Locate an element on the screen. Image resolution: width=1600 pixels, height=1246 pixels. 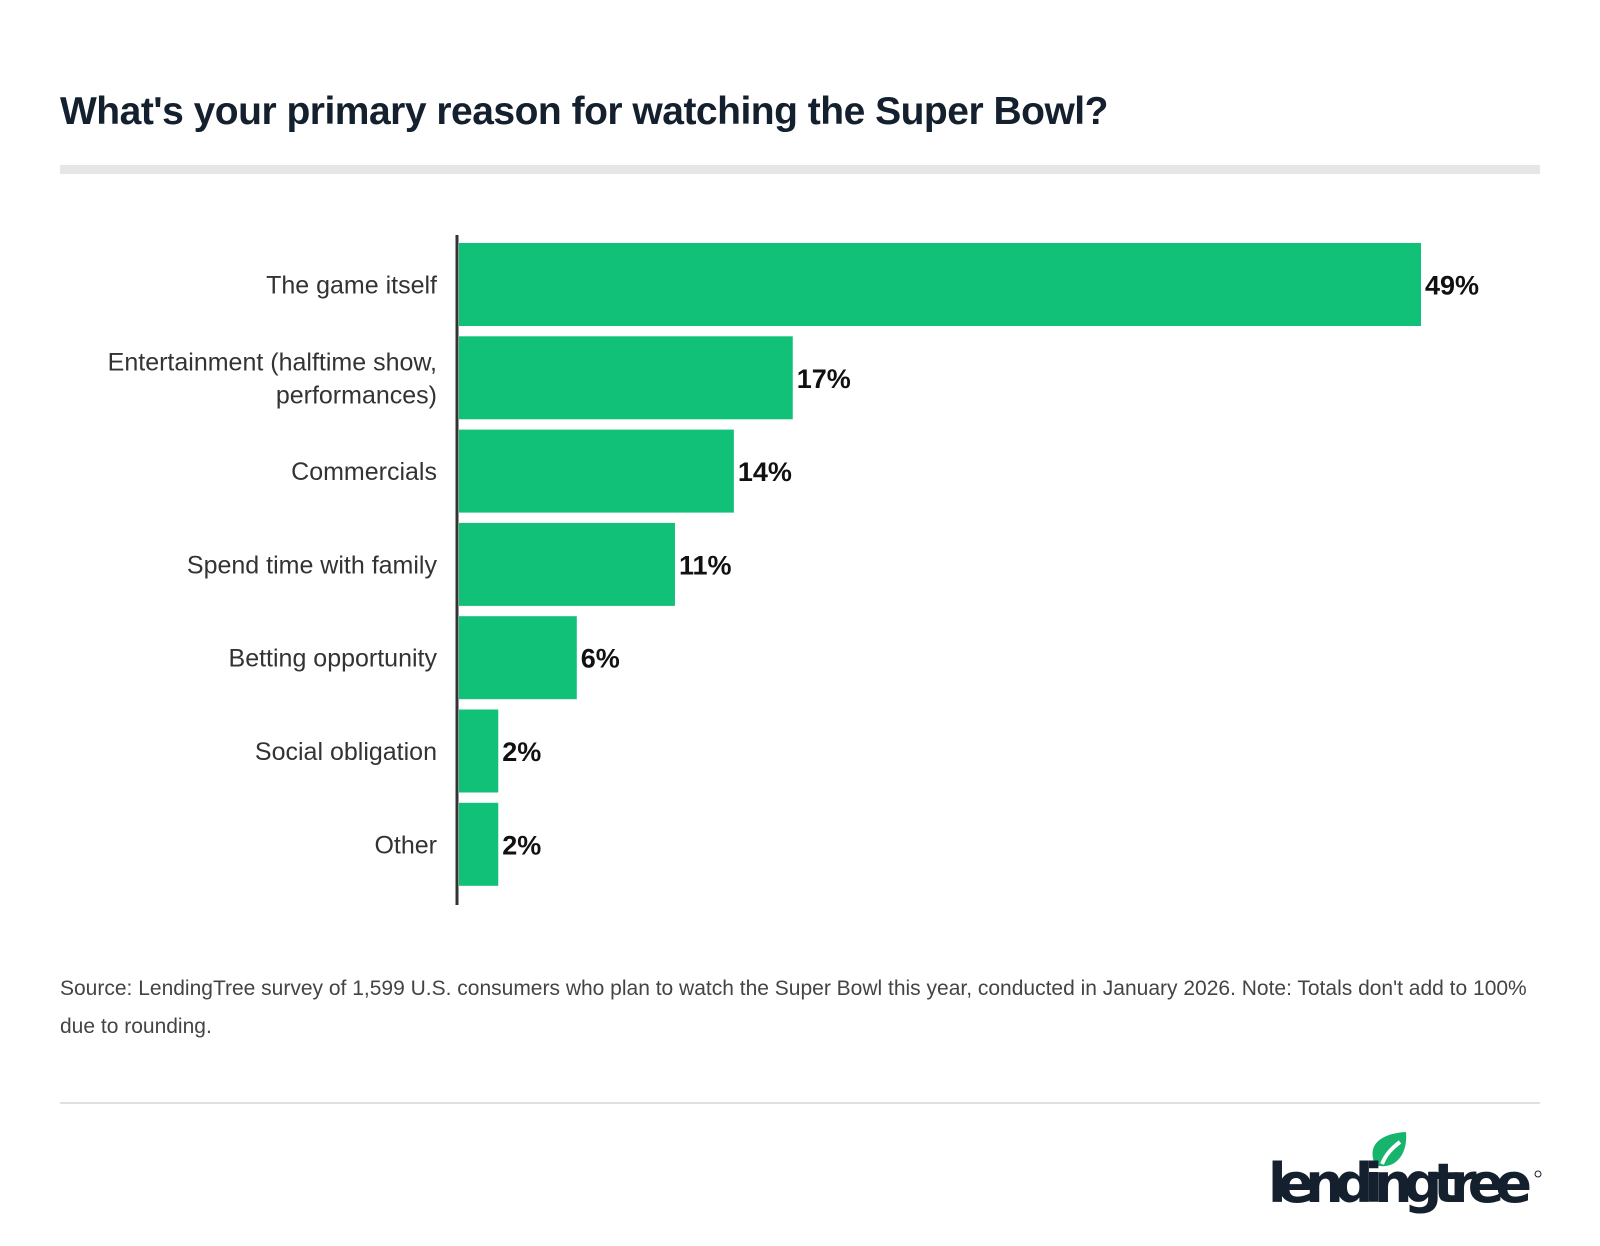
category-label: Commercials is located at coordinates (364, 472).